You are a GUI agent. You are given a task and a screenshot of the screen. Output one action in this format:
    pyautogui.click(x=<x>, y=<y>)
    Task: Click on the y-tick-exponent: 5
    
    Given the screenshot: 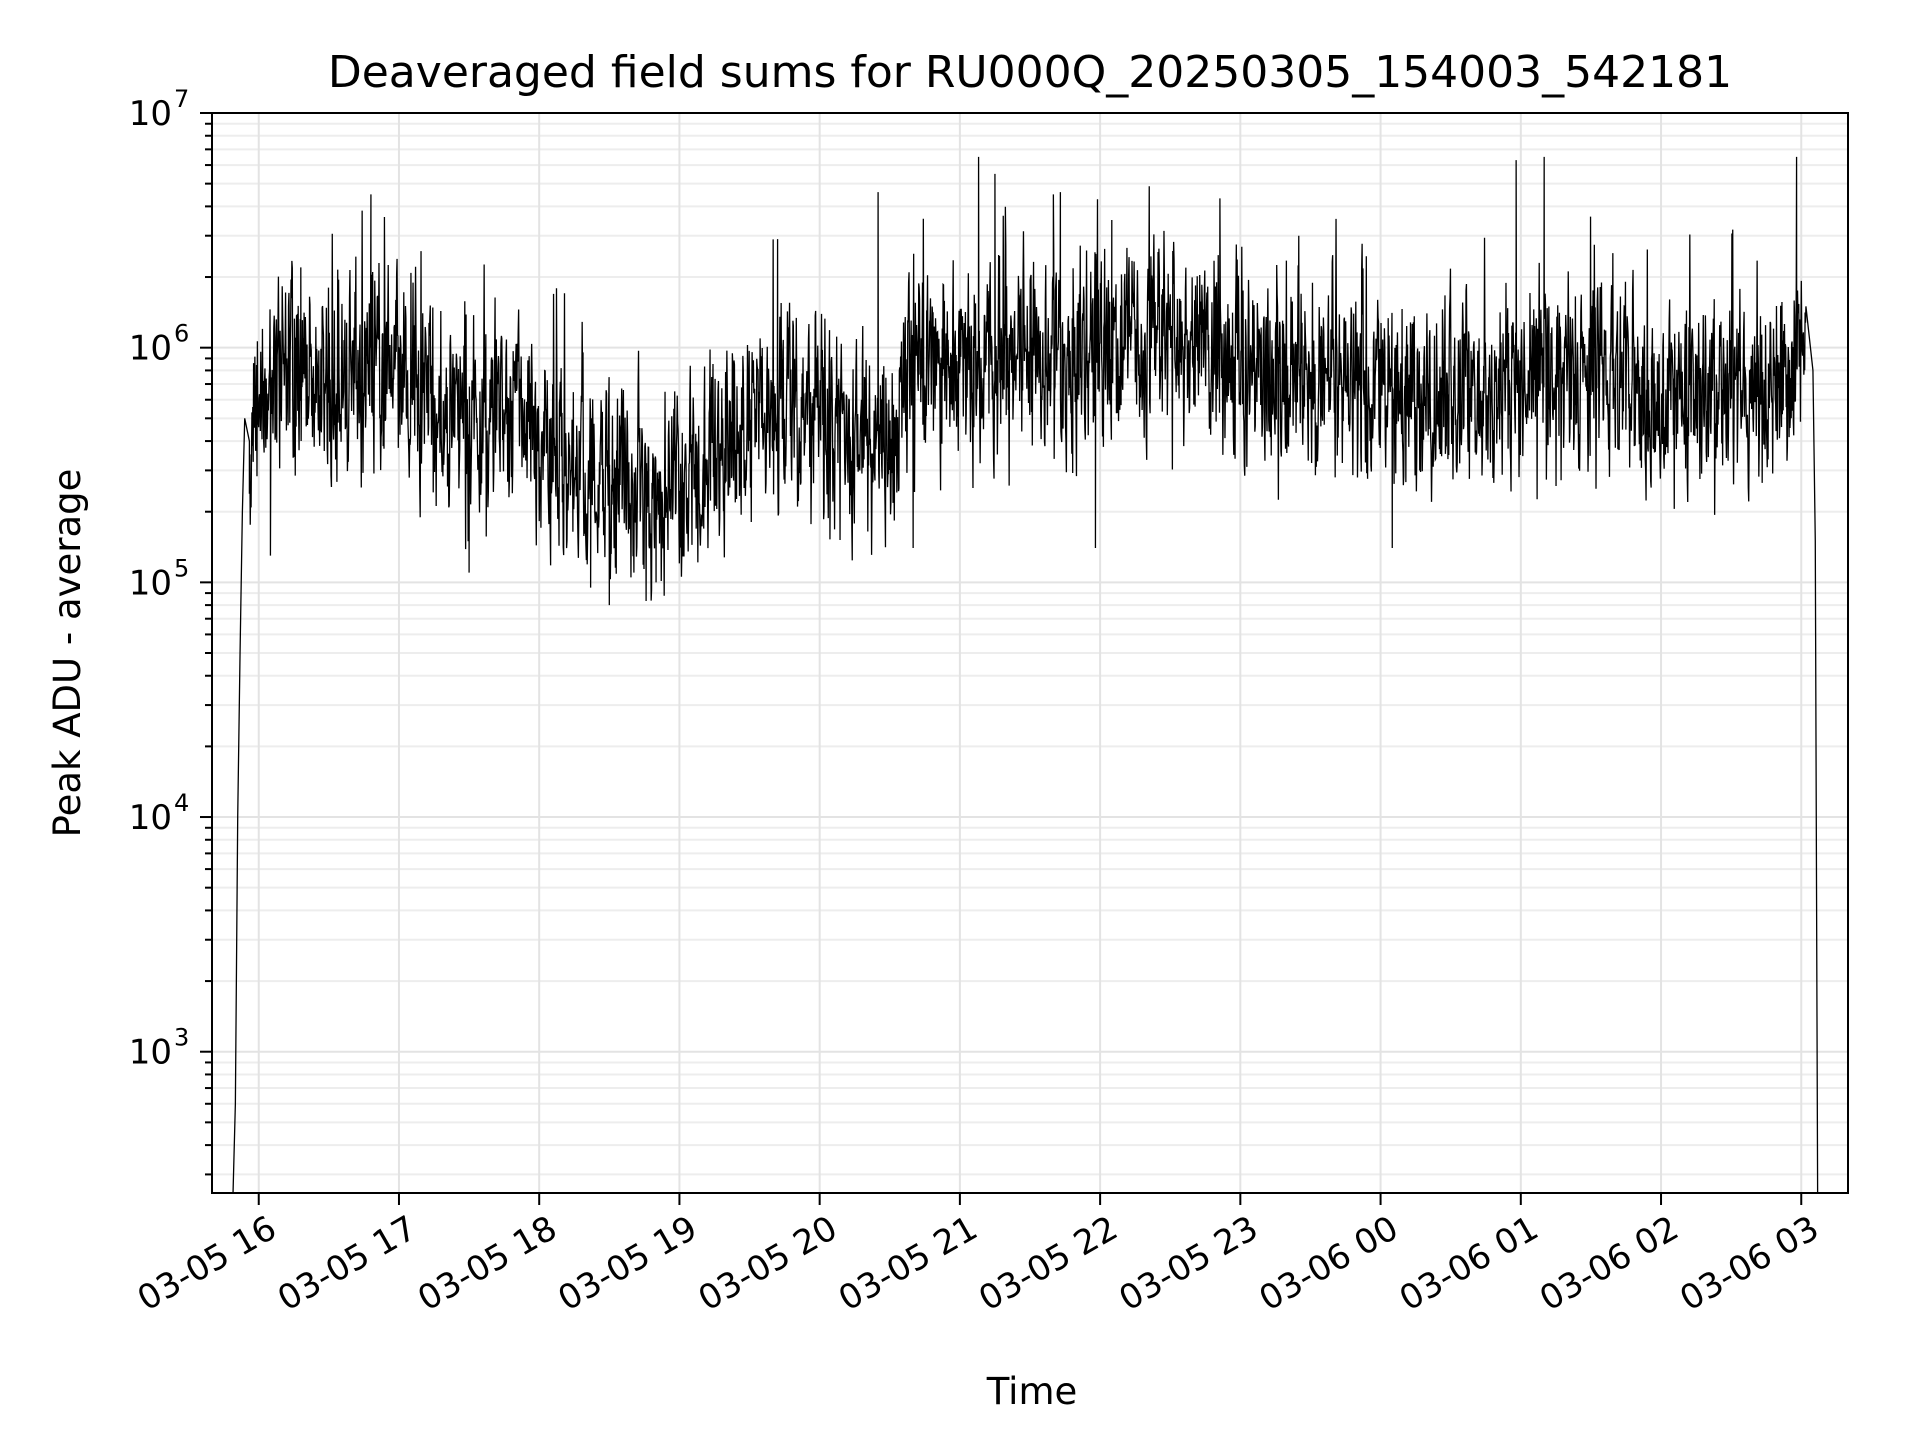 What is the action you would take?
    pyautogui.click(x=181, y=568)
    